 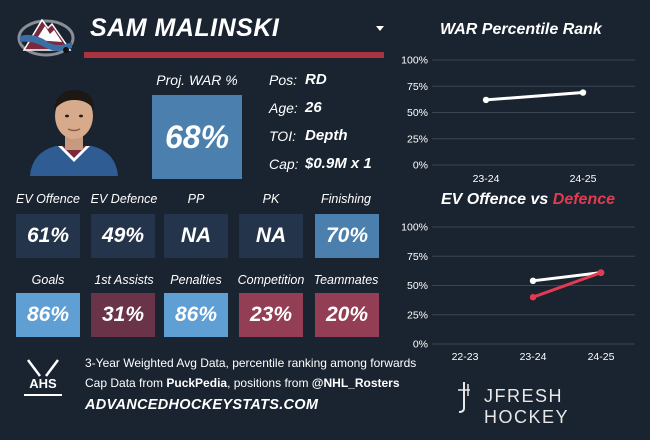 I want to click on cap-value: $0.9M x 1, so click(x=338, y=163).